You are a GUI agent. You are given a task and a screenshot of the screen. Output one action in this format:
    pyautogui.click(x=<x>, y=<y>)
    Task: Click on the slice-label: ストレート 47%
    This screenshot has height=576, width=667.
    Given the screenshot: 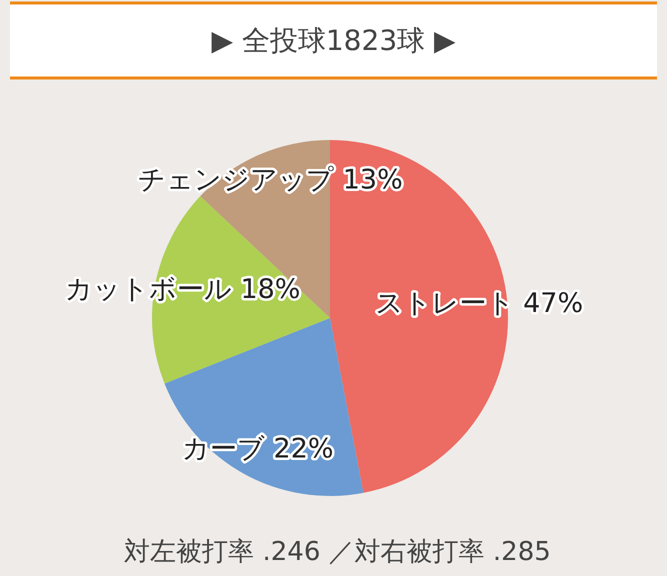 What is the action you would take?
    pyautogui.click(x=480, y=303)
    